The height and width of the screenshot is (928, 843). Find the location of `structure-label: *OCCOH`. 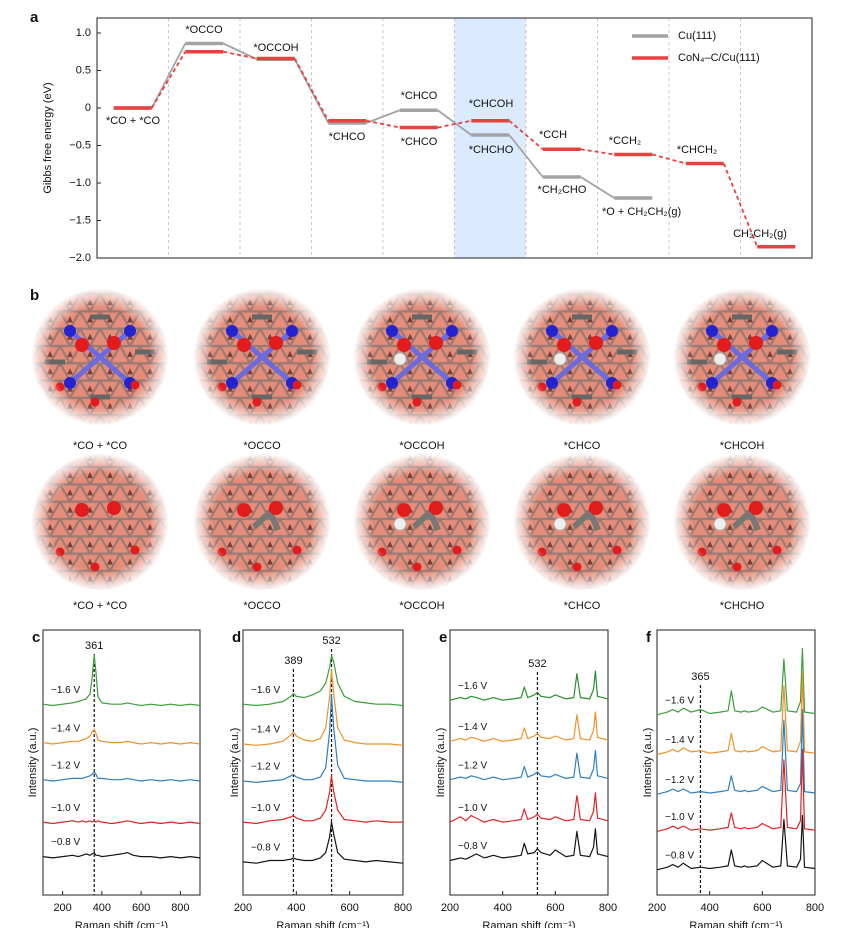

structure-label: *OCCOH is located at coordinates (421, 606).